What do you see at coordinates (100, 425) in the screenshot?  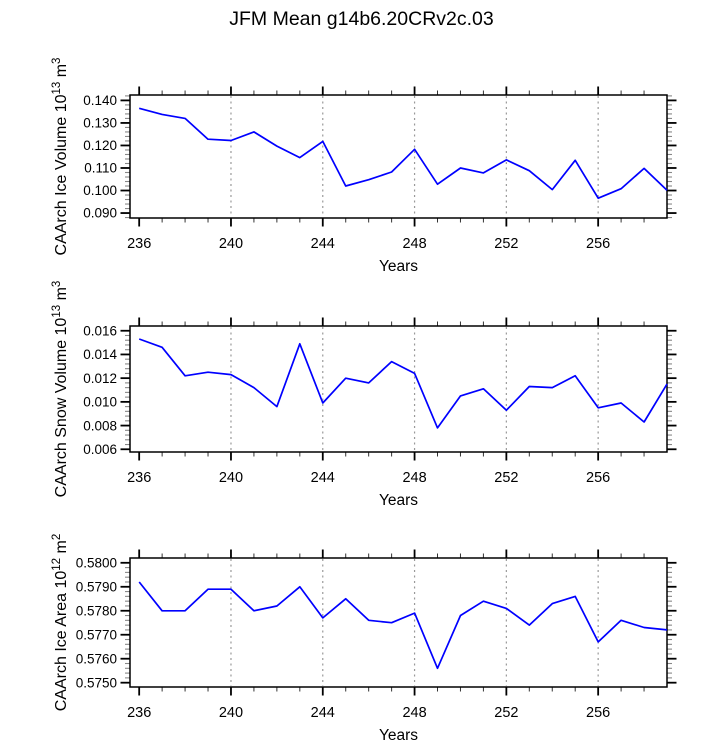 I see `y-tick-label: 0.008` at bounding box center [100, 425].